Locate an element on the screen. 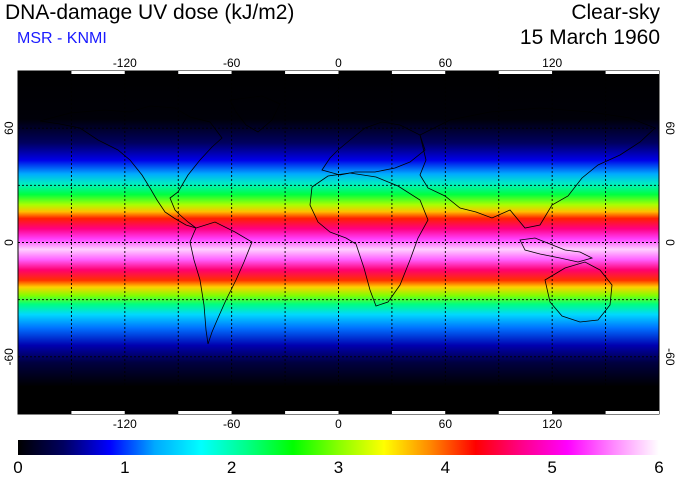 This screenshot has height=480, width=678. asia-coastline is located at coordinates (537, 168).